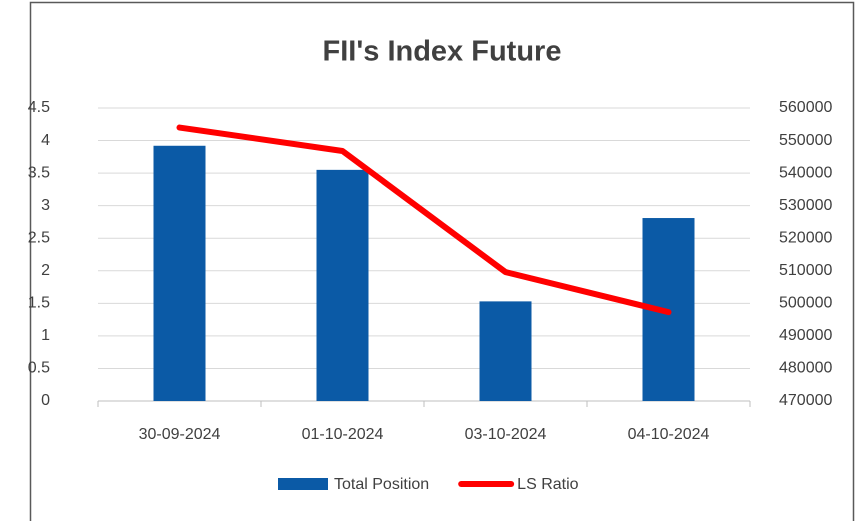  I want to click on y-tick-label: 3, so click(45, 205).